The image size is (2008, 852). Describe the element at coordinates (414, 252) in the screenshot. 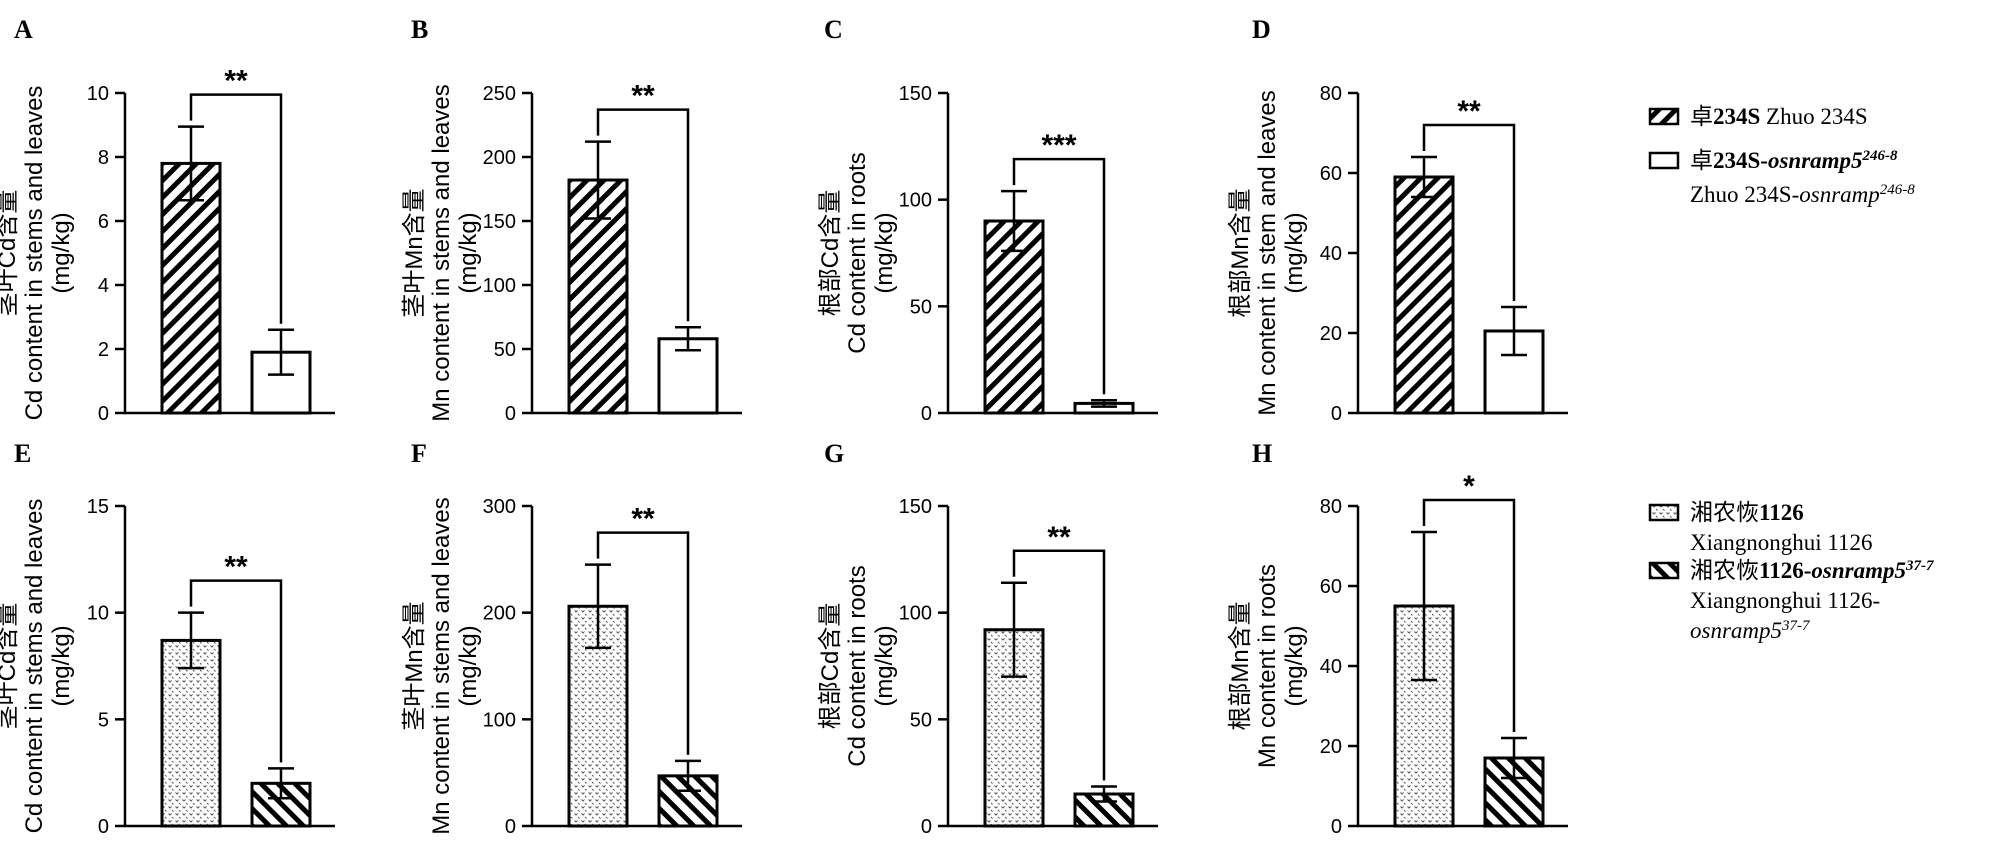

I see `y-axis-label: 茎叶Mn含量` at that location.